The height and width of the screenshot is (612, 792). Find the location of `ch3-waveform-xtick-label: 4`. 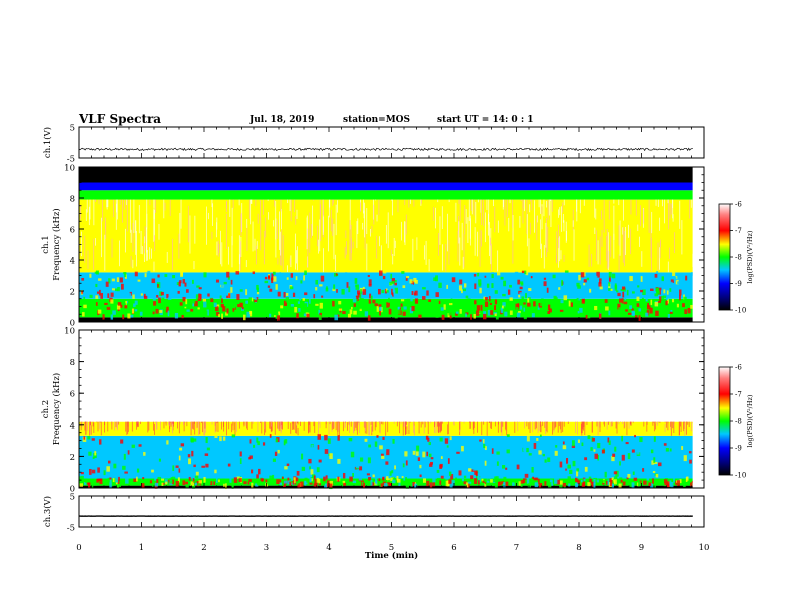

ch3-waveform-xtick-label: 4 is located at coordinates (328, 548).